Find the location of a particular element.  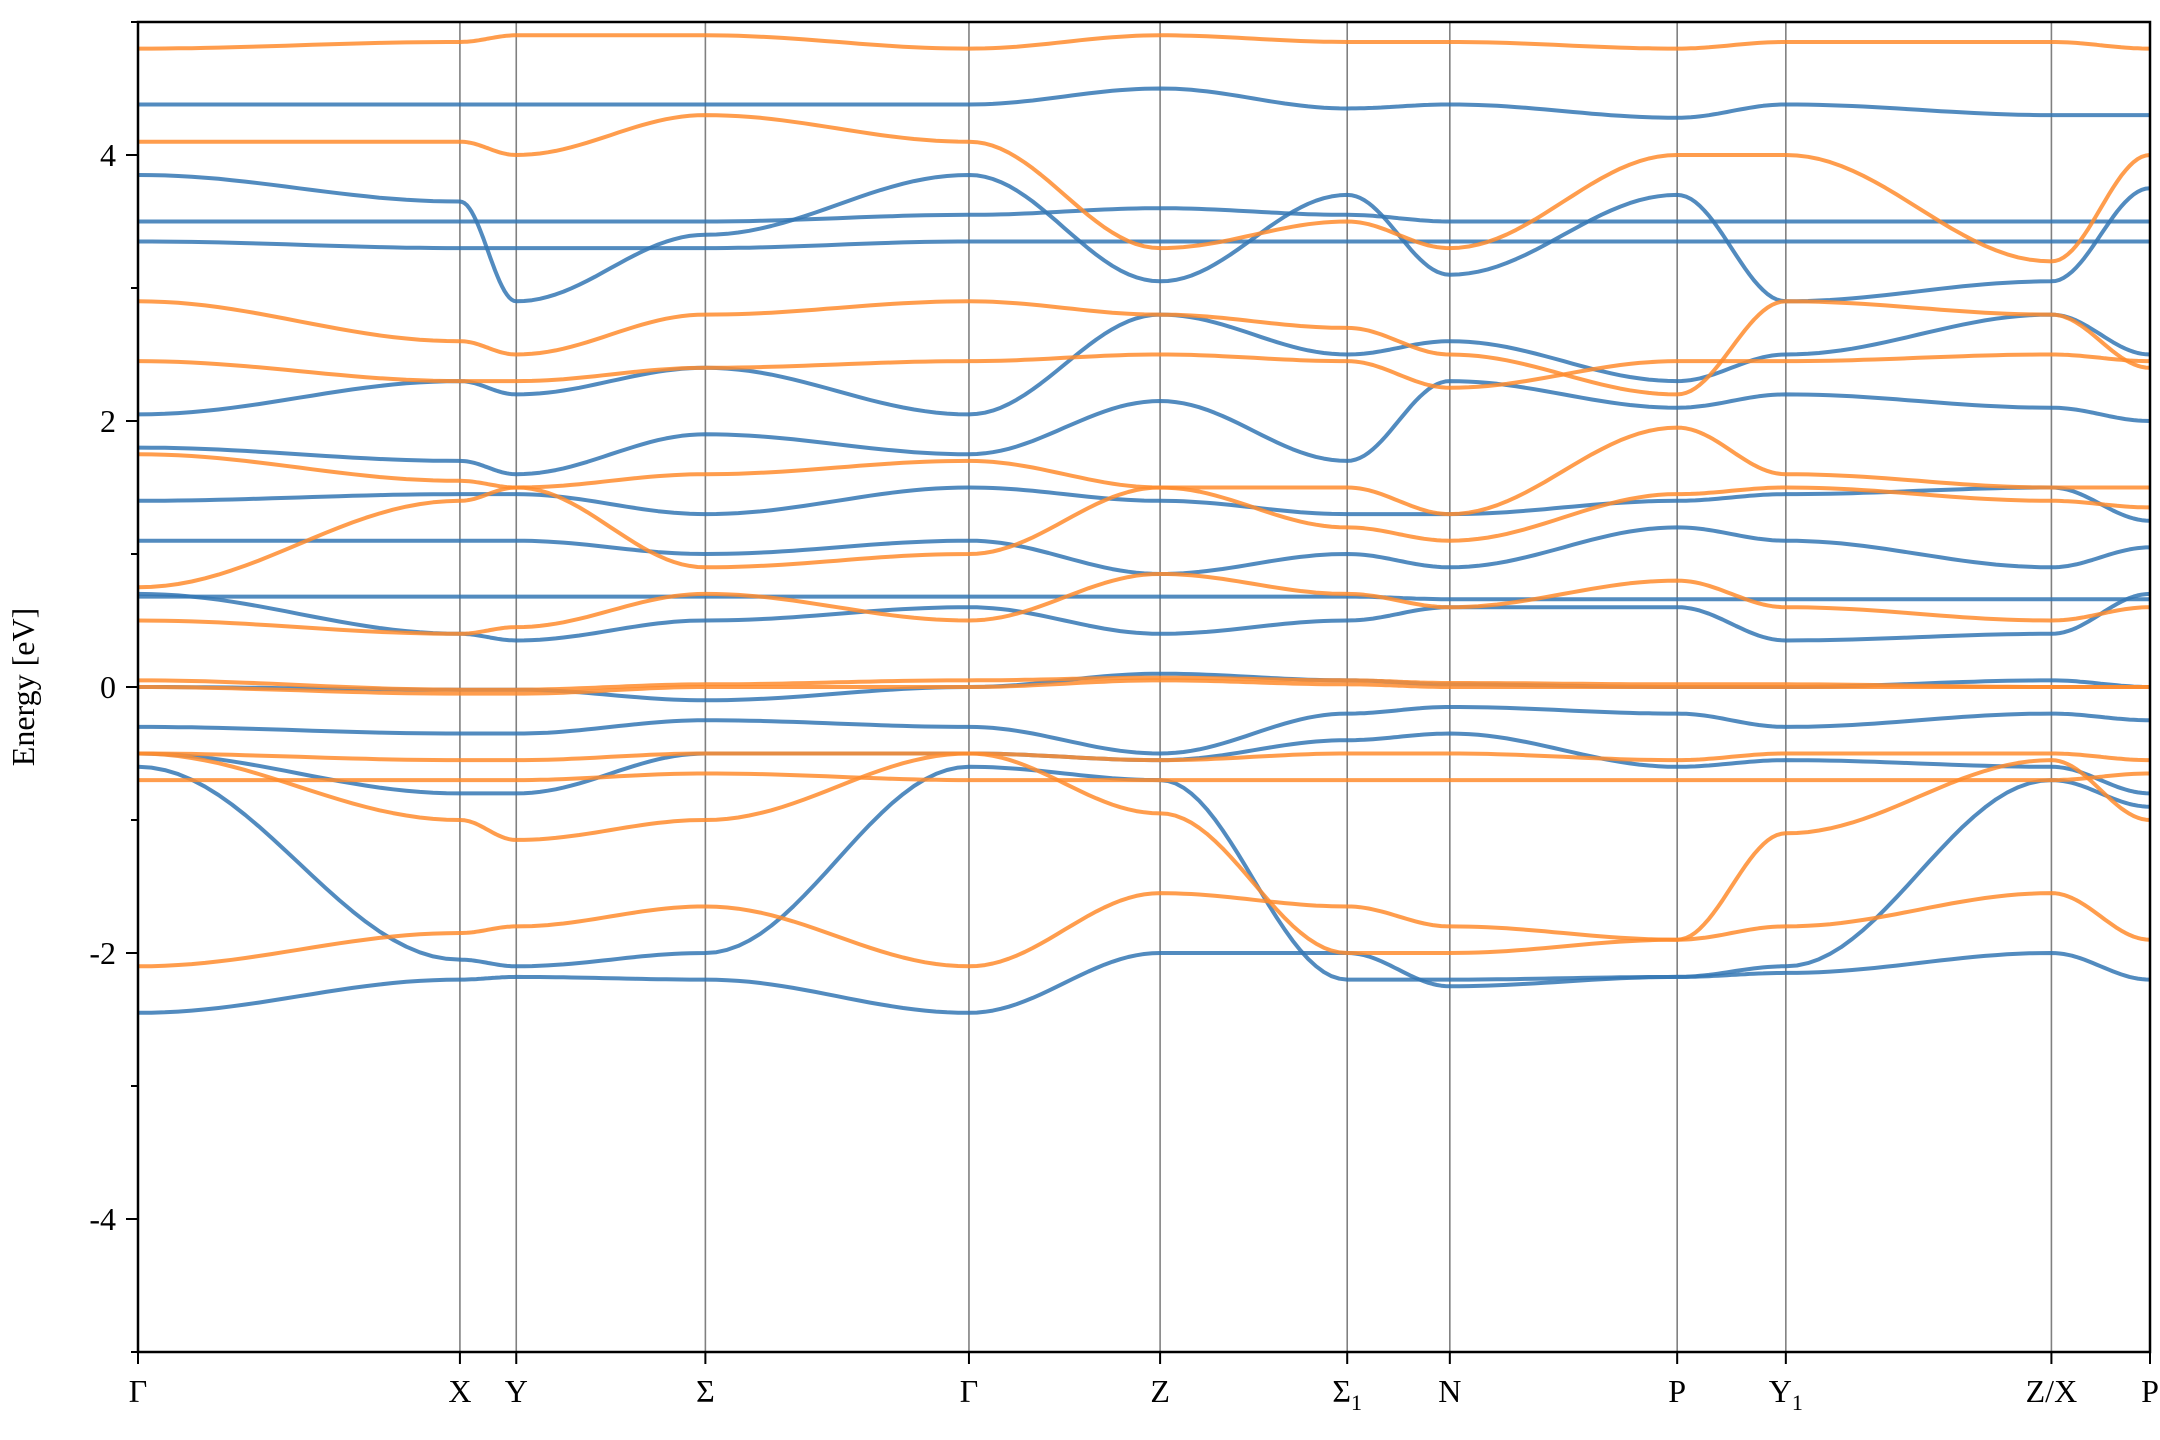

y-axis: -4 -2 0 2 4 is located at coordinates (113, 687).